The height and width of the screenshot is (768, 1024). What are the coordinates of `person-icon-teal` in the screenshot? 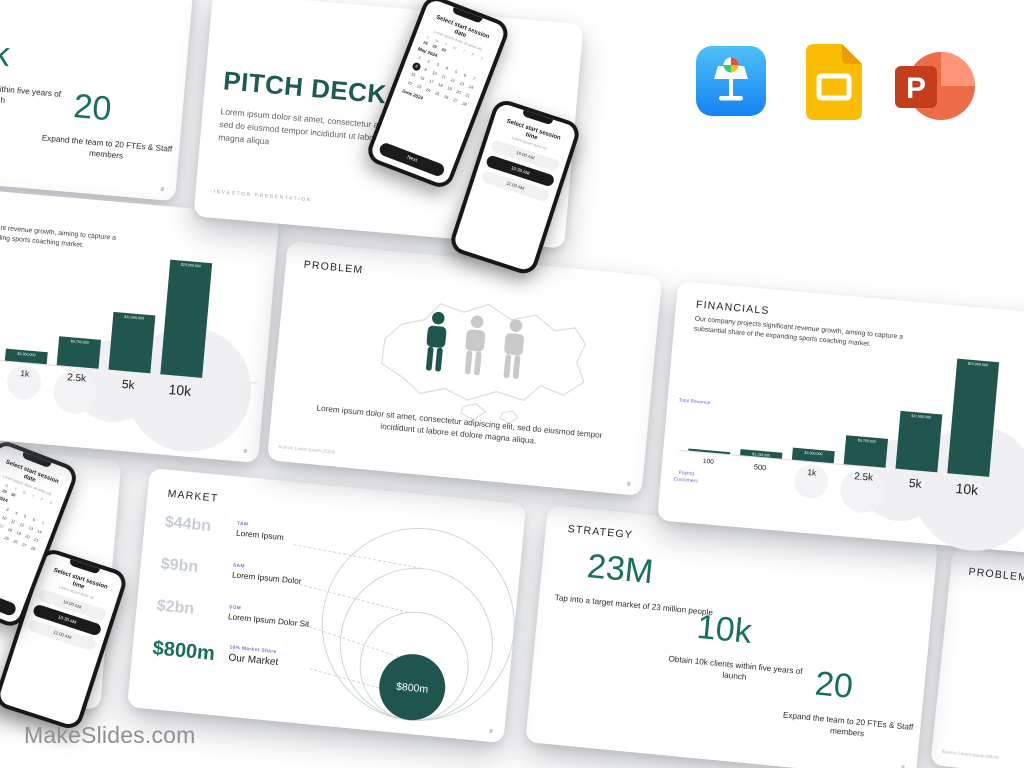 It's located at (436, 341).